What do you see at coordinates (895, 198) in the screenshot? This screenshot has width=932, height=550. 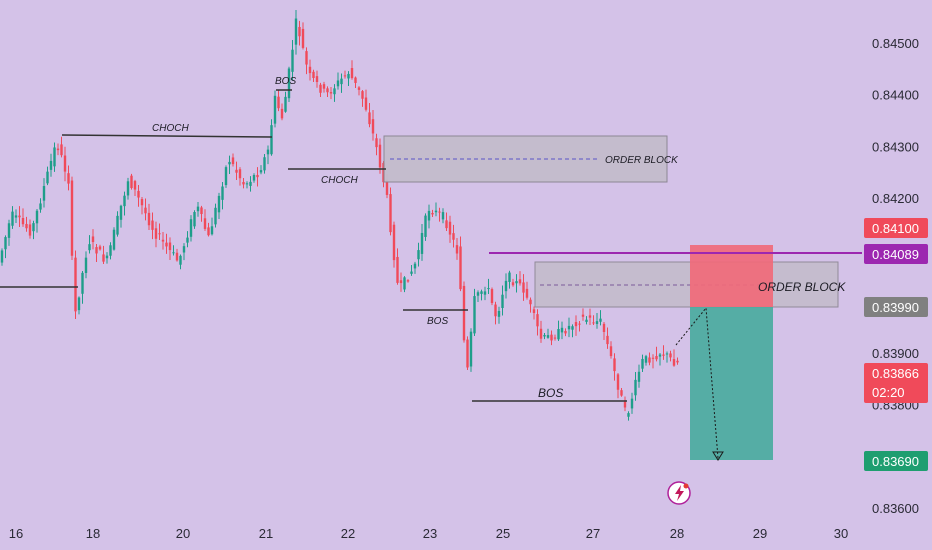 I see `y-tick-label: 0.84200` at bounding box center [895, 198].